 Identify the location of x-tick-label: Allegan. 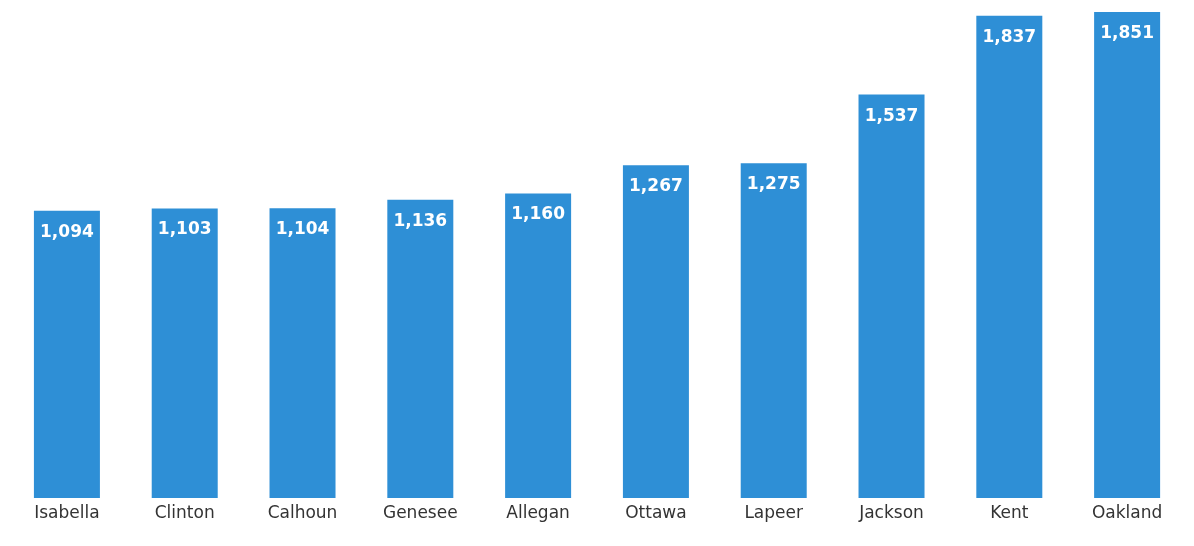
(538, 512).